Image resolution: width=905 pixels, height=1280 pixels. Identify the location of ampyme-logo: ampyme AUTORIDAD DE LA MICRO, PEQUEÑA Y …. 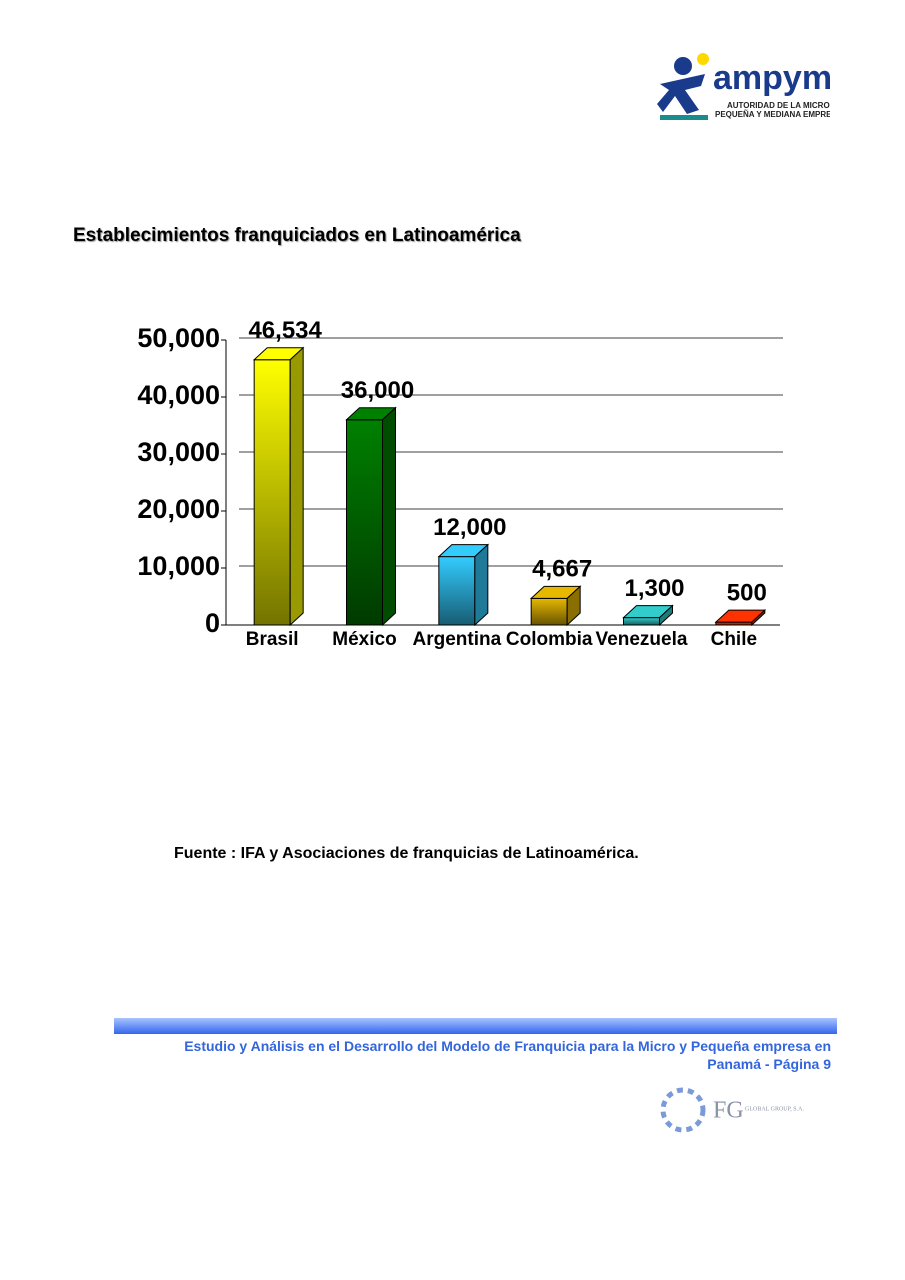
(743, 86).